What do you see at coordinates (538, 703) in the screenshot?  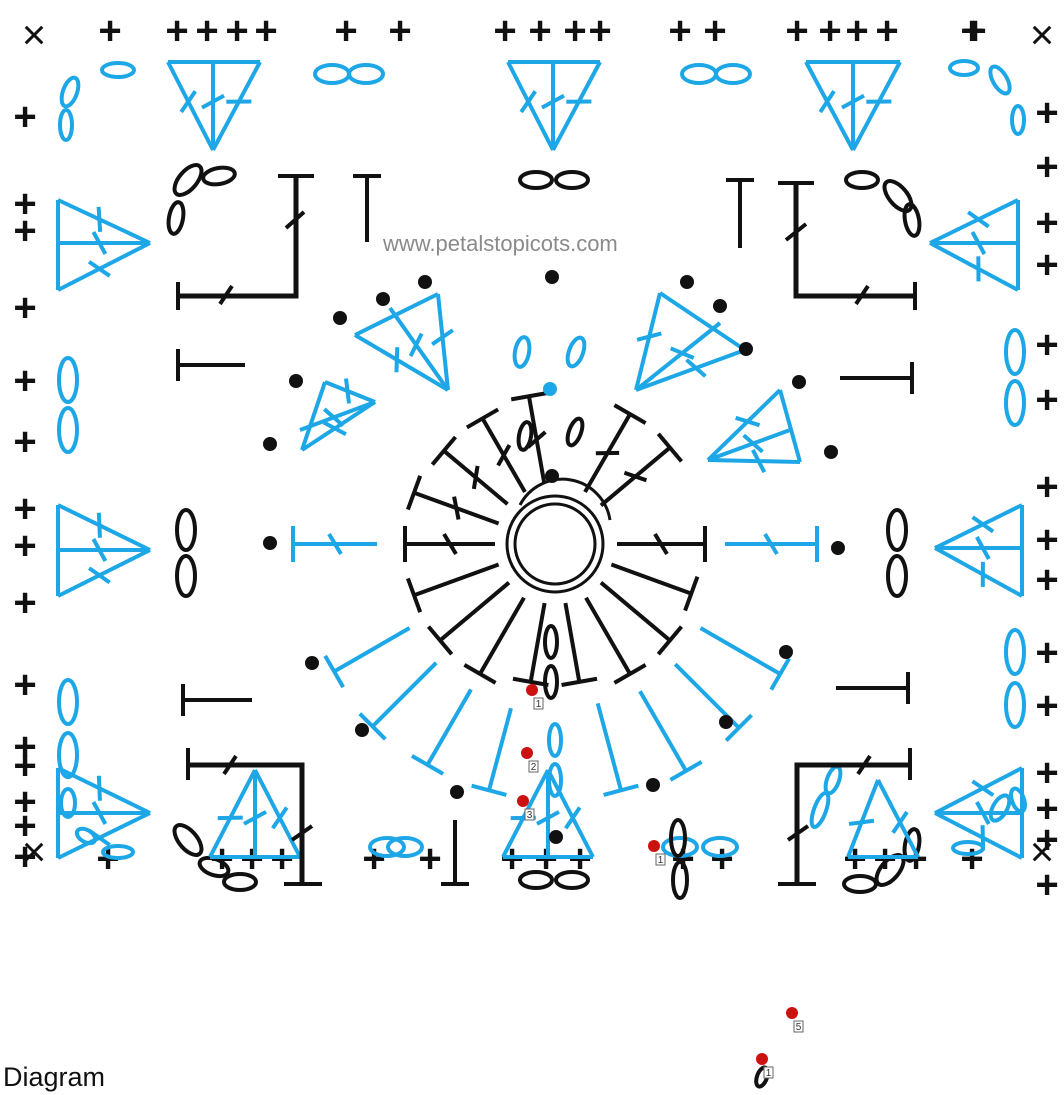 I see `marker-label-box` at bounding box center [538, 703].